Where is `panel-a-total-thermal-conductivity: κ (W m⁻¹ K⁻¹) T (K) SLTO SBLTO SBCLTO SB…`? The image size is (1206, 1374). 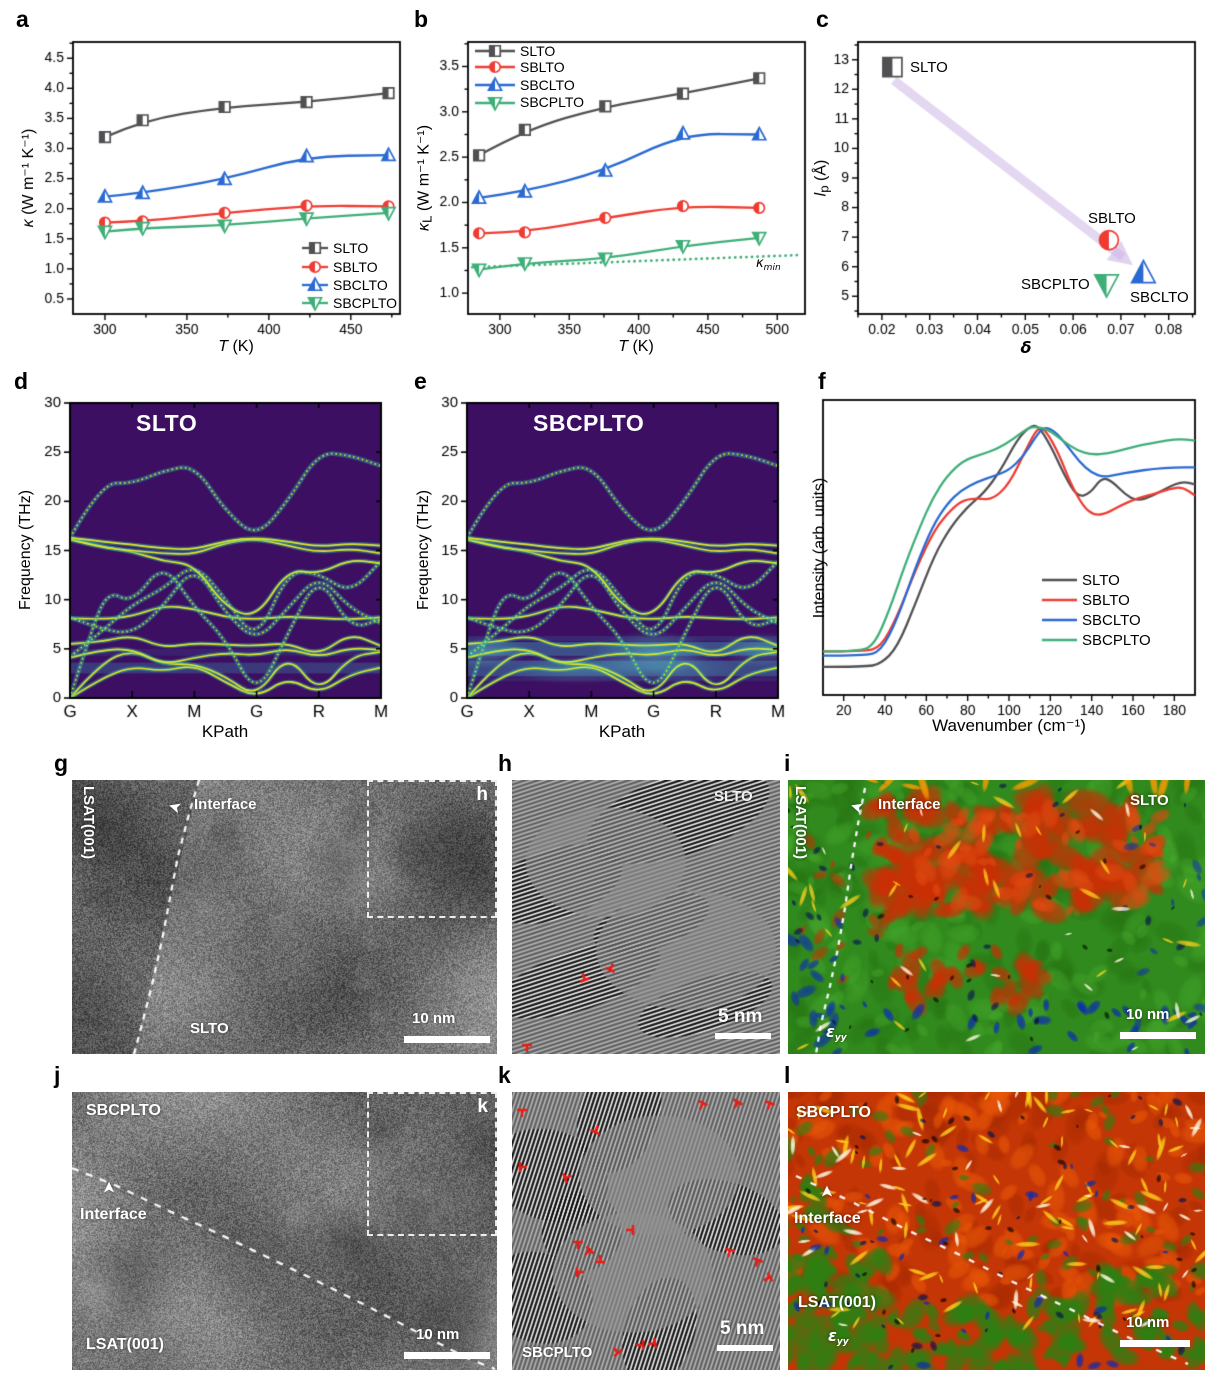
panel-a-total-thermal-conductivity: κ (W m⁻¹ K⁻¹) T (K) SLTO SBLTO SBCLTO SB… is located at coordinates (209, 185).